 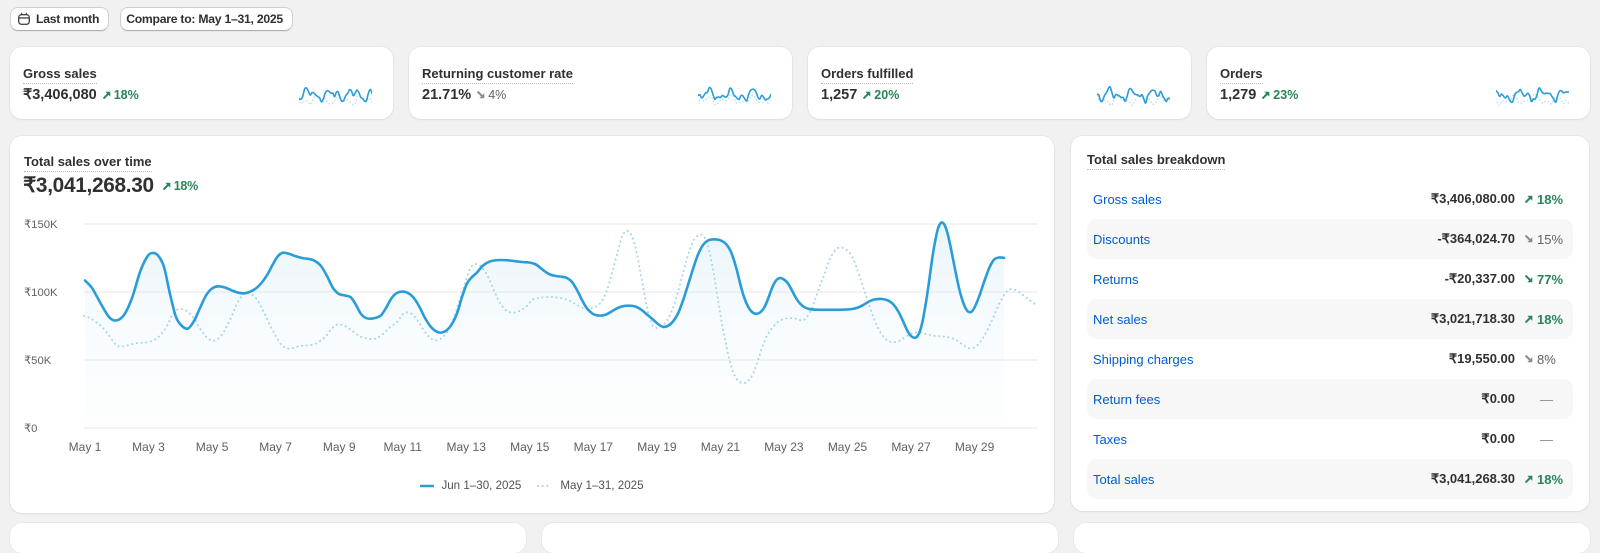 What do you see at coordinates (38, 361) in the screenshot?
I see `svg-text: ₹50K` at bounding box center [38, 361].